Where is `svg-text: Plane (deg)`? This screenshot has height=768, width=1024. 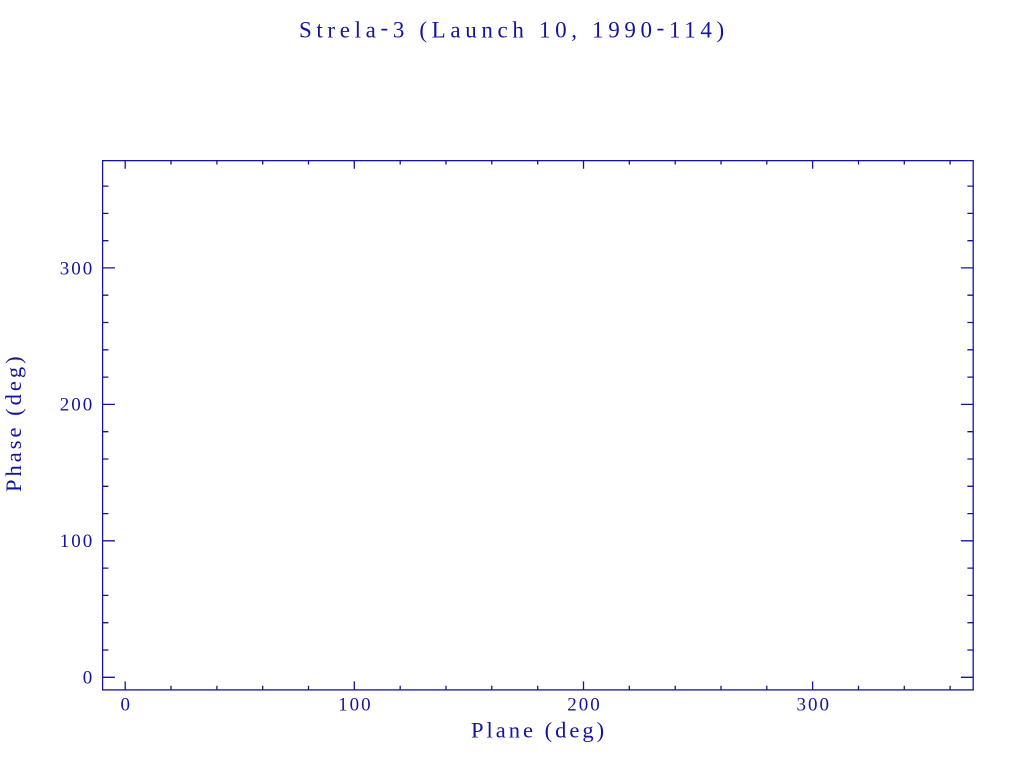
svg-text: Plane (deg) is located at coordinates (539, 729).